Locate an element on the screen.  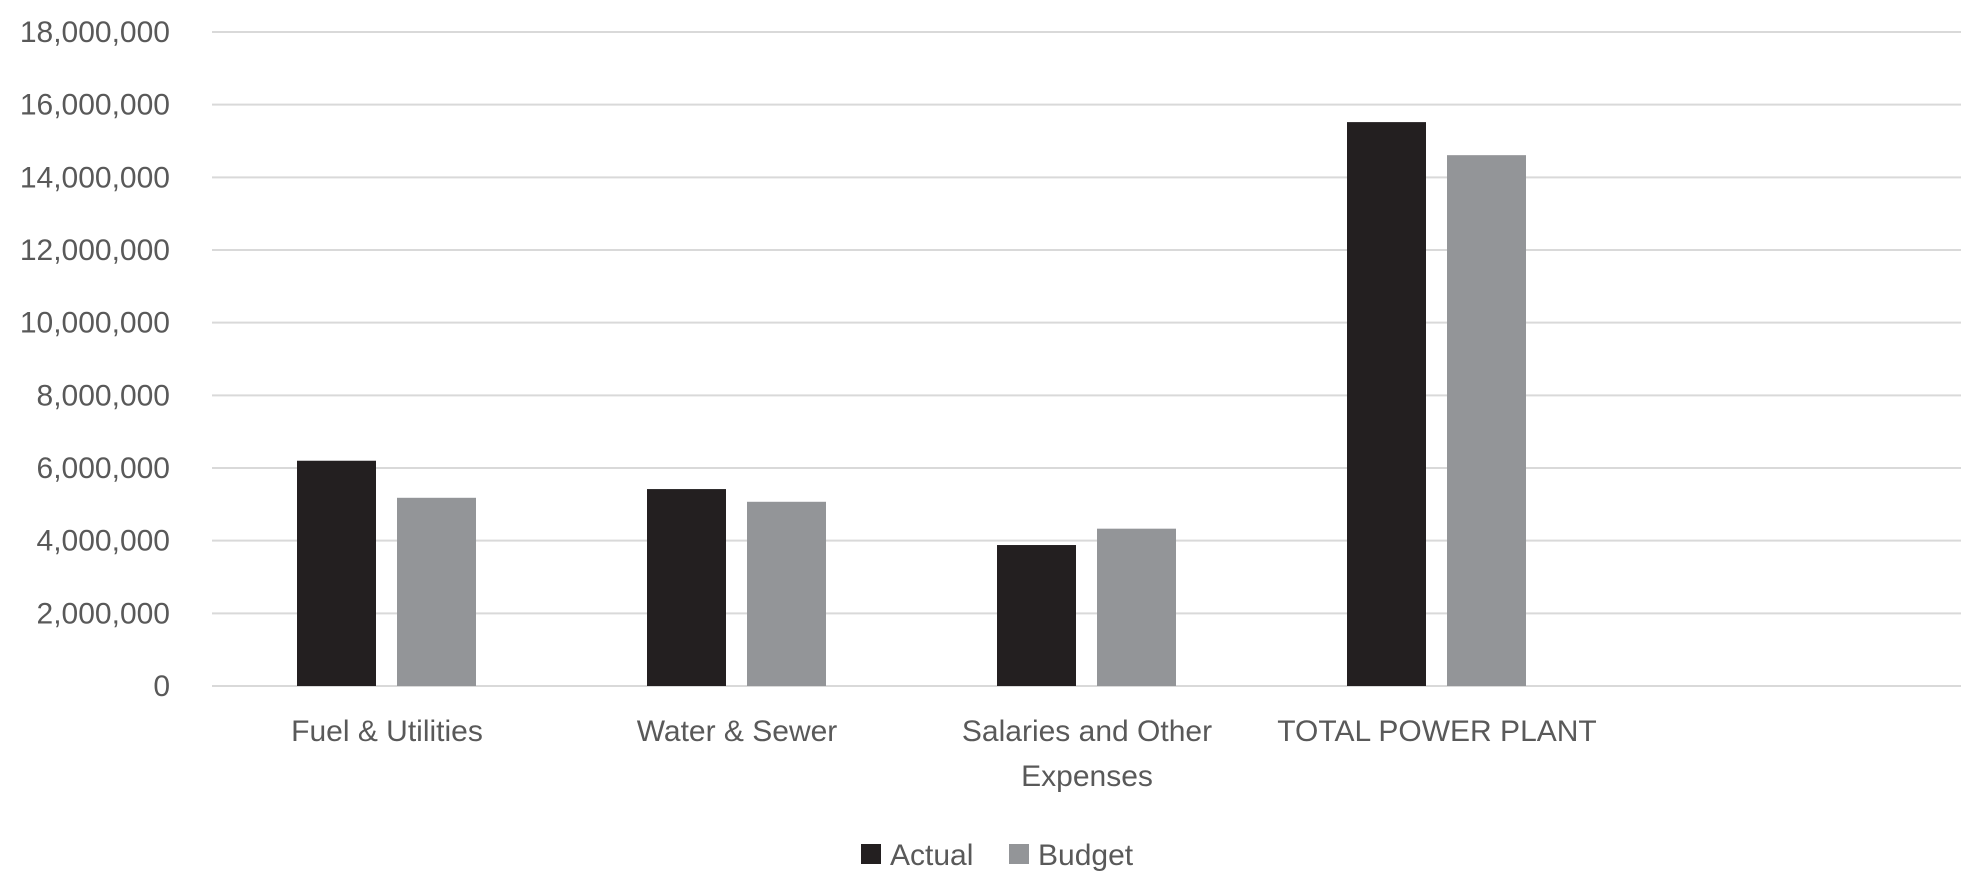
legend: Actual Budget is located at coordinates (997, 855).